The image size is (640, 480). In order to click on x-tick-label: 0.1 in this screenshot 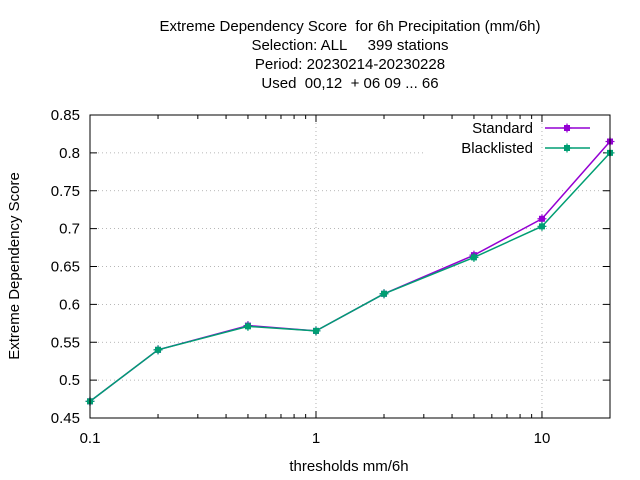, I will do `click(90, 438)`.